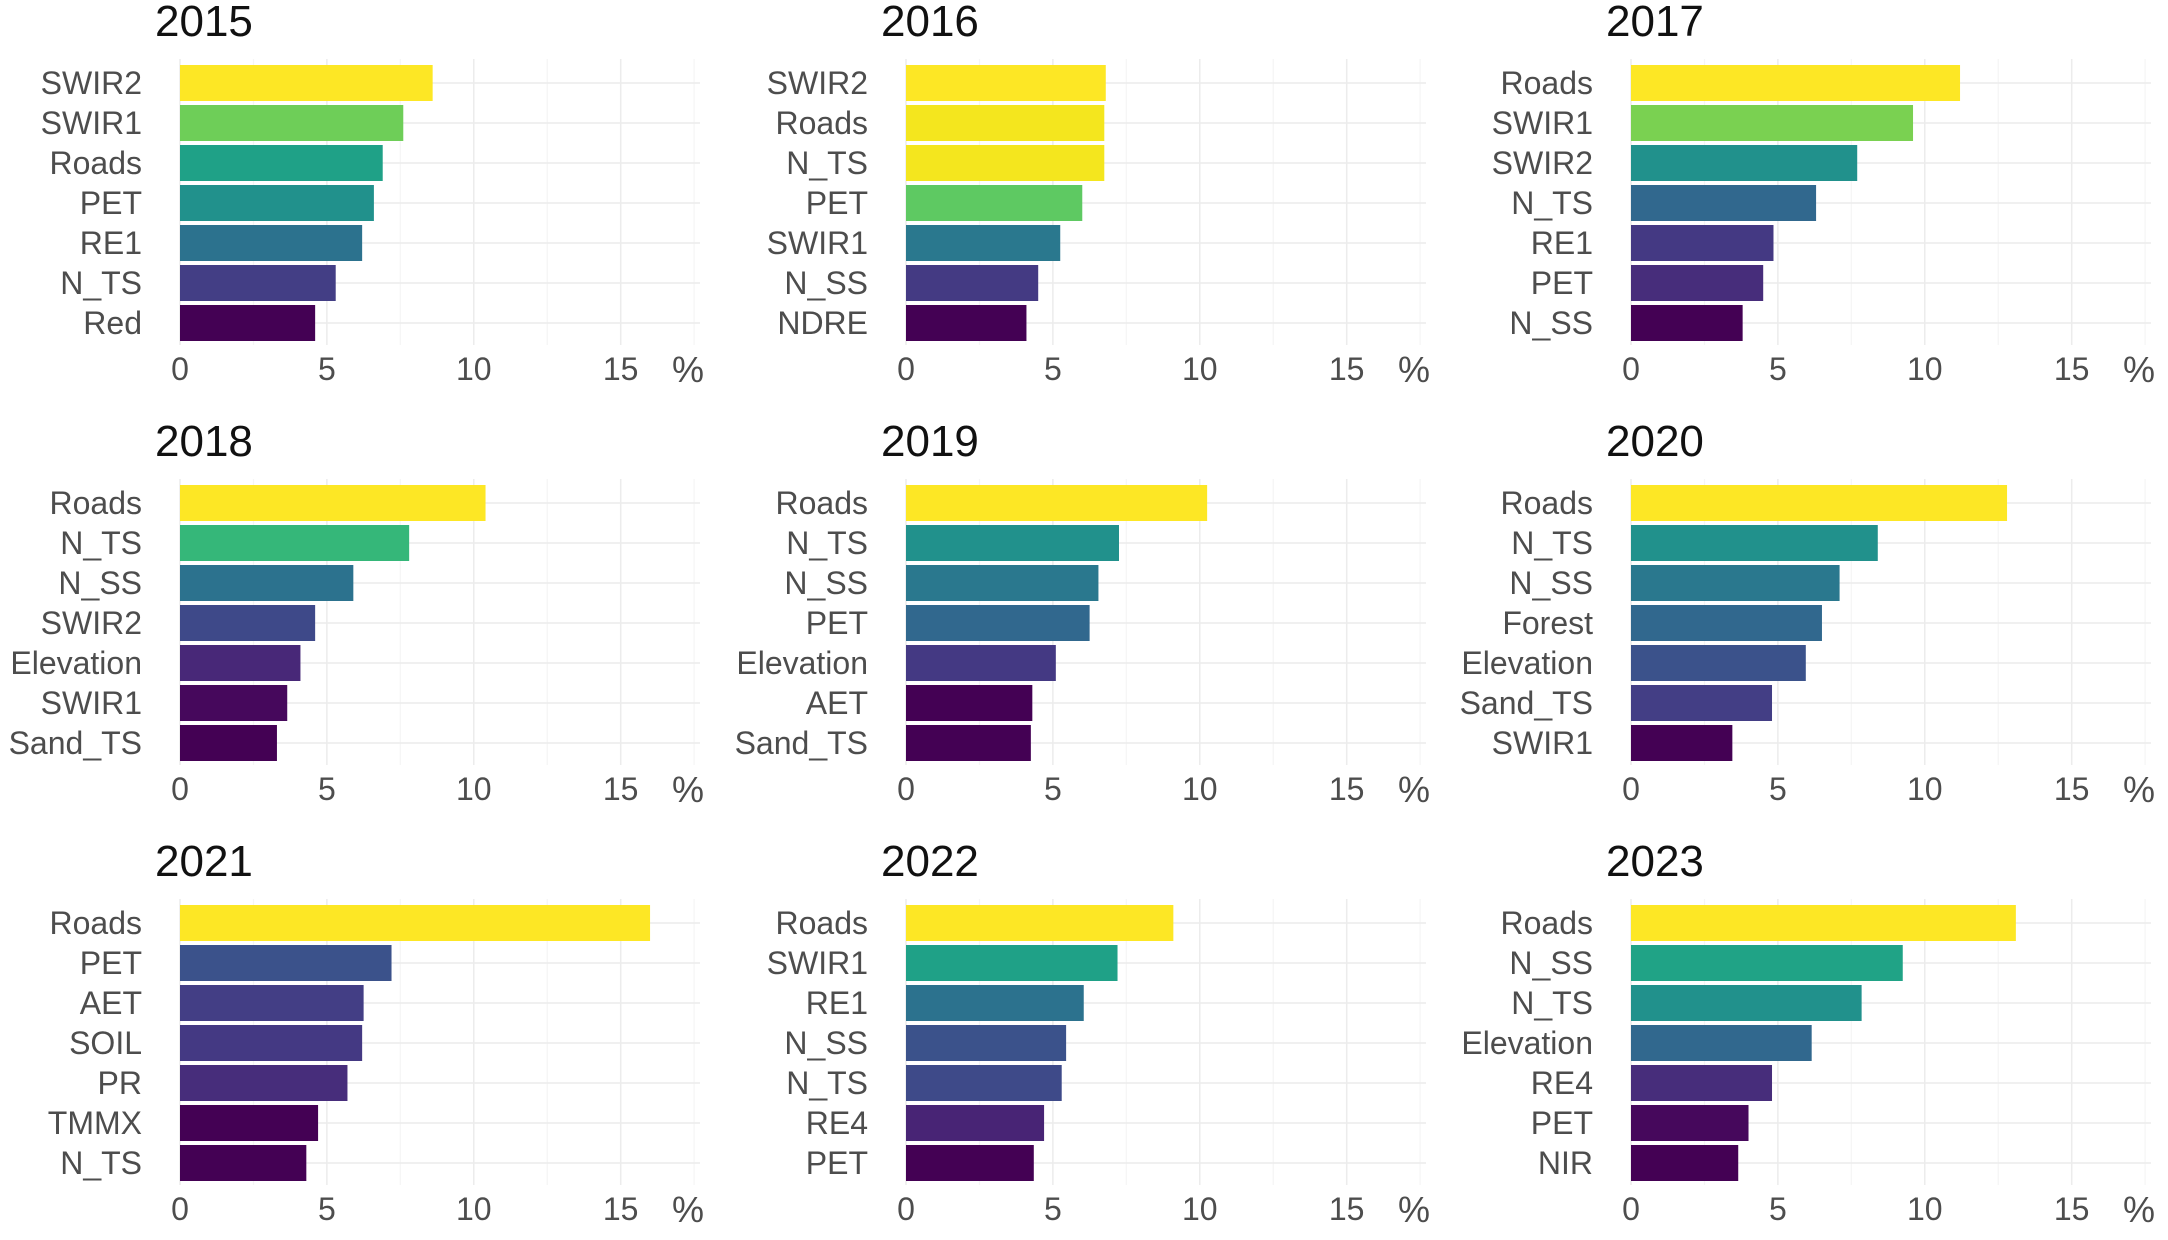  Describe the element at coordinates (204, 861) in the screenshot. I see `panel-title: 2021` at that location.